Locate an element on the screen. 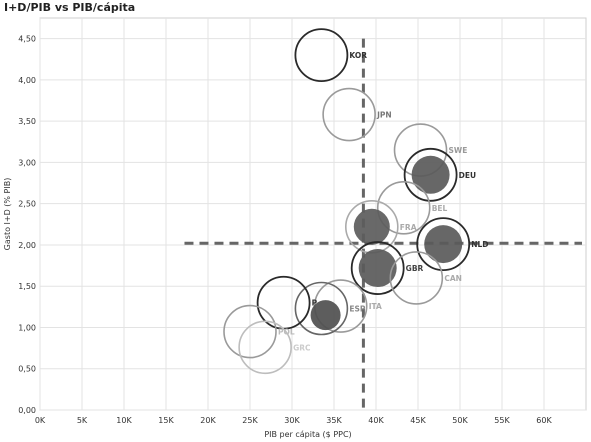  bubble-label: GRC is located at coordinates (302, 347).